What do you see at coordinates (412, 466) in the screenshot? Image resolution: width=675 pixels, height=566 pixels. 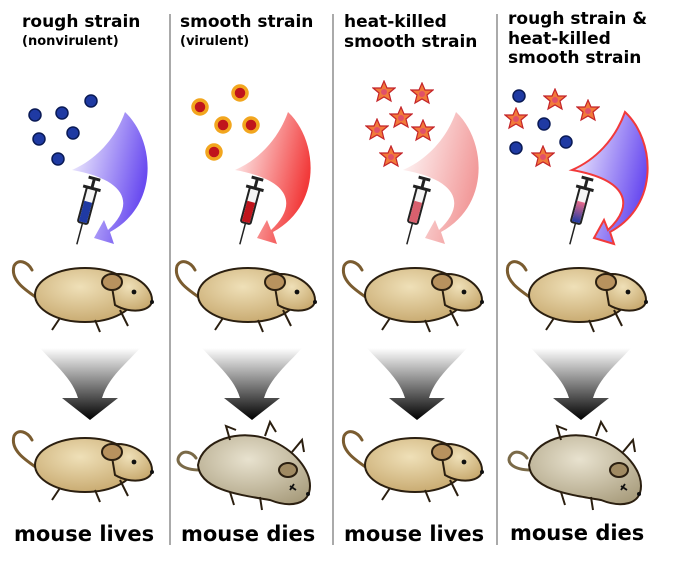 I see `panel-3-outcome-mouse-alive` at bounding box center [412, 466].